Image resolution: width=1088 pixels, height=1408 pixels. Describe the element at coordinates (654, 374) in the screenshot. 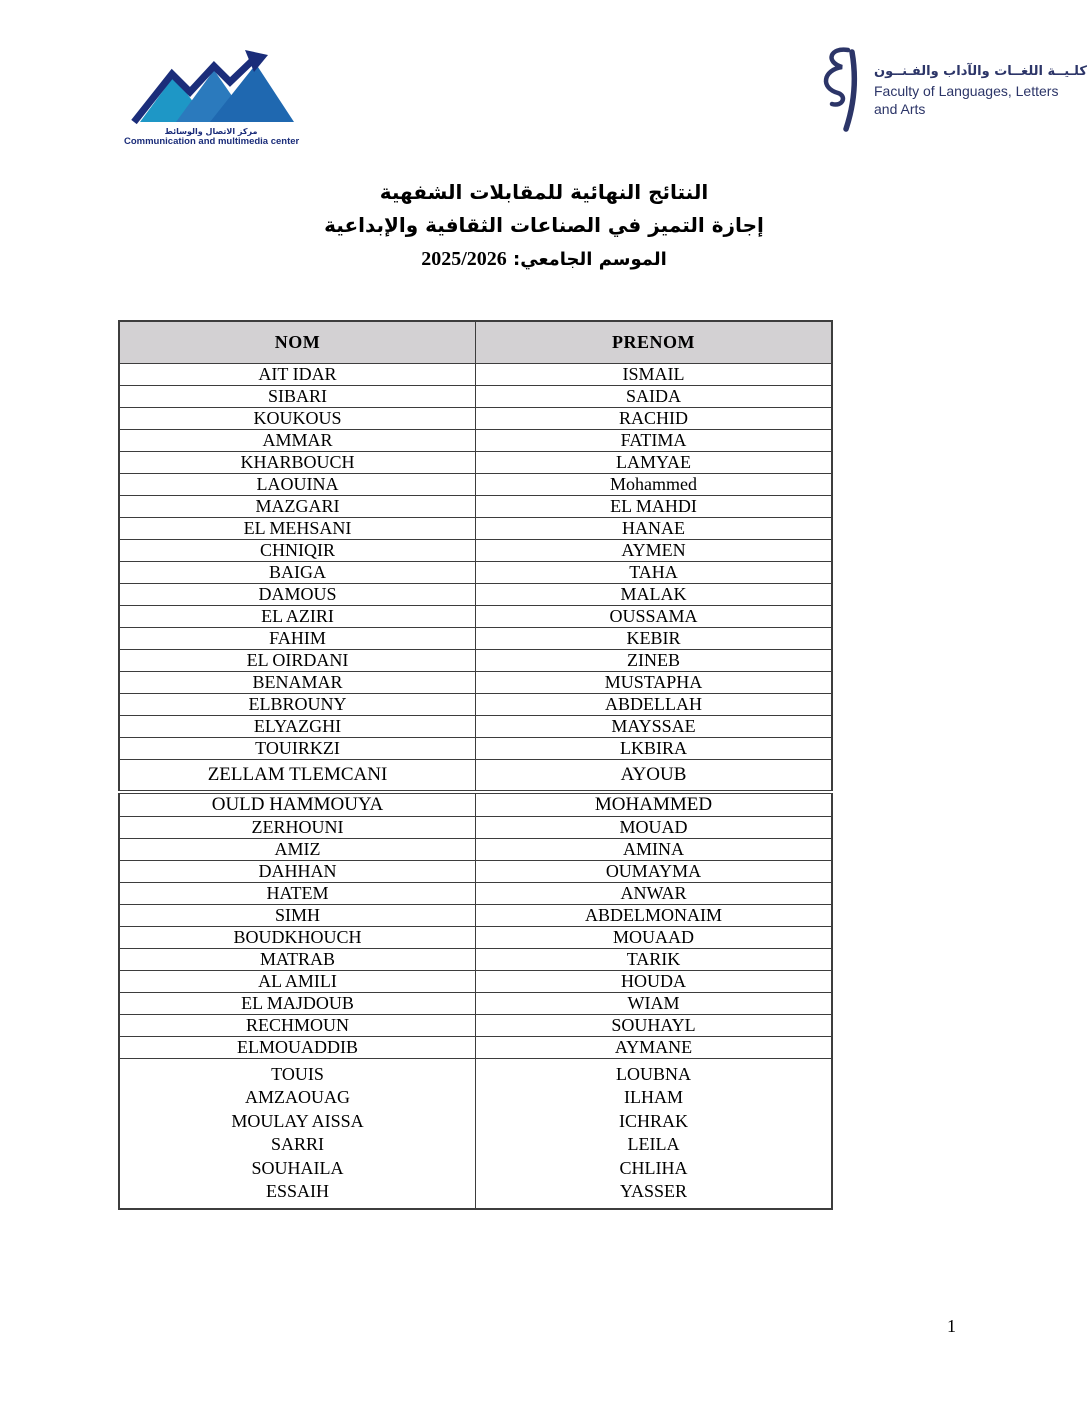

I see `cell-prenom: ISMAIL` at that location.